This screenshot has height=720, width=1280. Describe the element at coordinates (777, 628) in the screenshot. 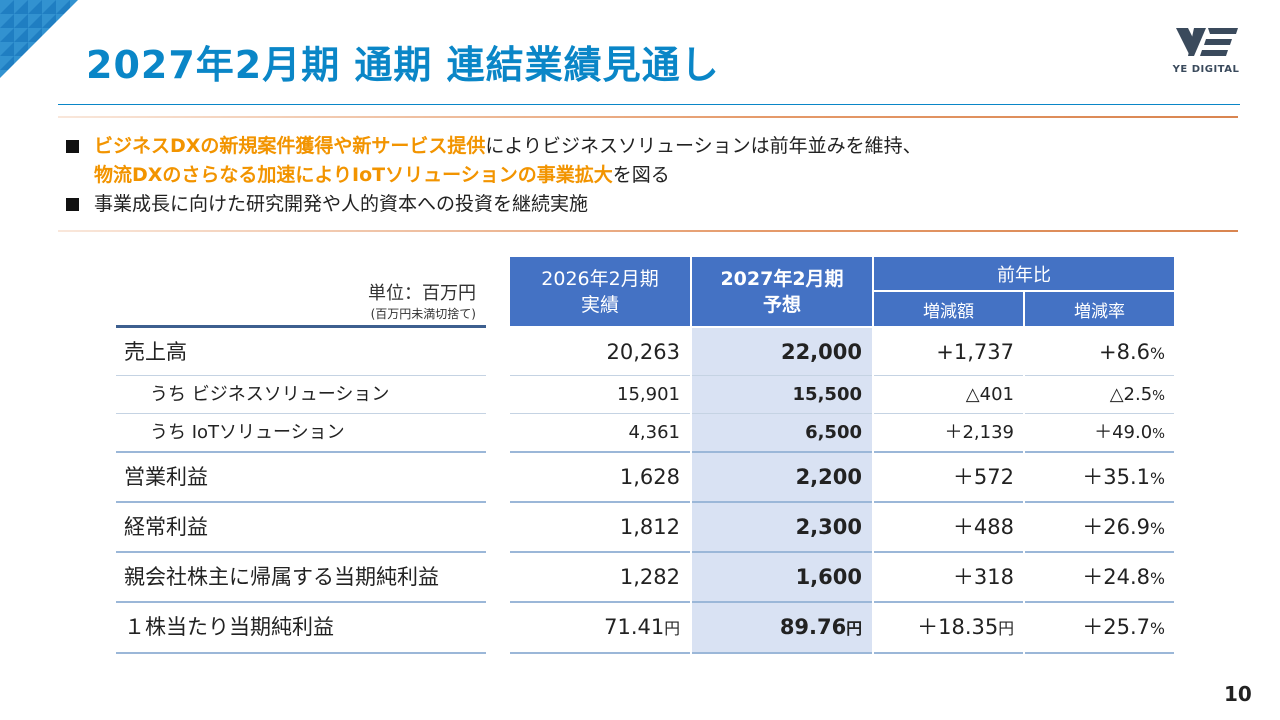

I see `cell-forecast: 89.76円` at that location.